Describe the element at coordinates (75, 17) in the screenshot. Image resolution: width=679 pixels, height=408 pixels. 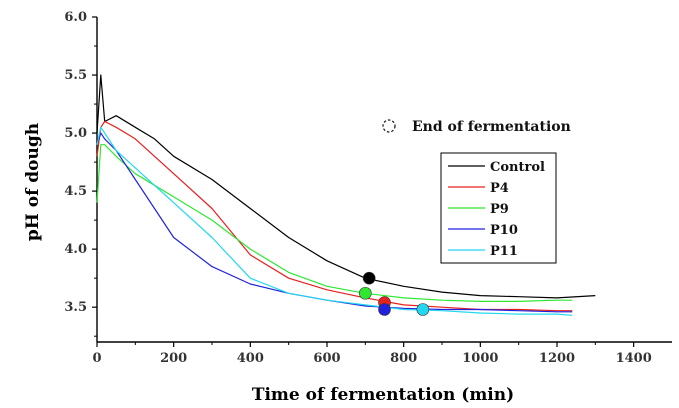
I see `y-tick-label: 6.0` at that location.